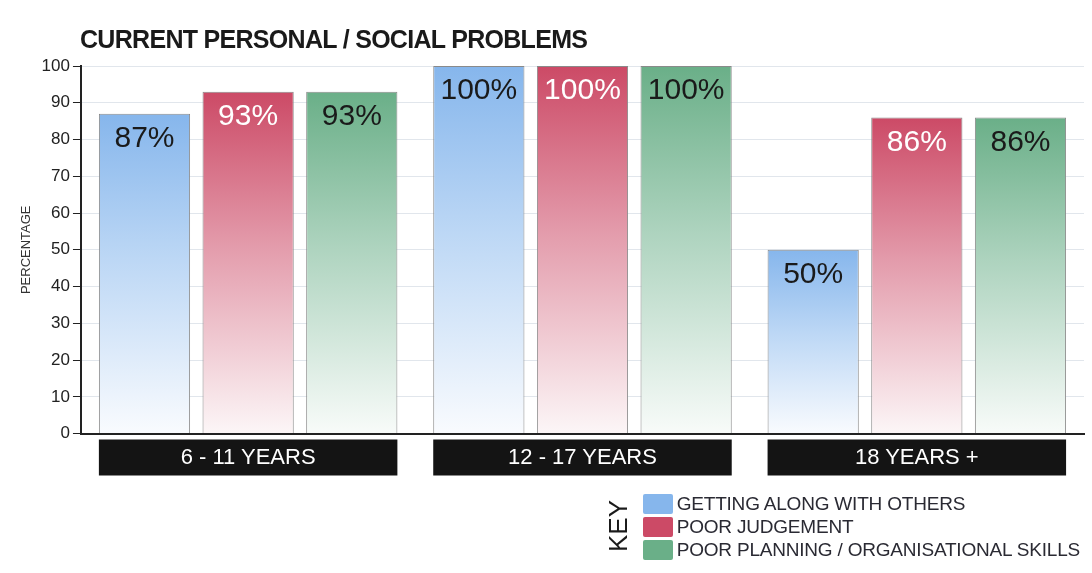 This screenshot has height=573, width=1092. I want to click on y-tick-label: 90, so click(60, 102).